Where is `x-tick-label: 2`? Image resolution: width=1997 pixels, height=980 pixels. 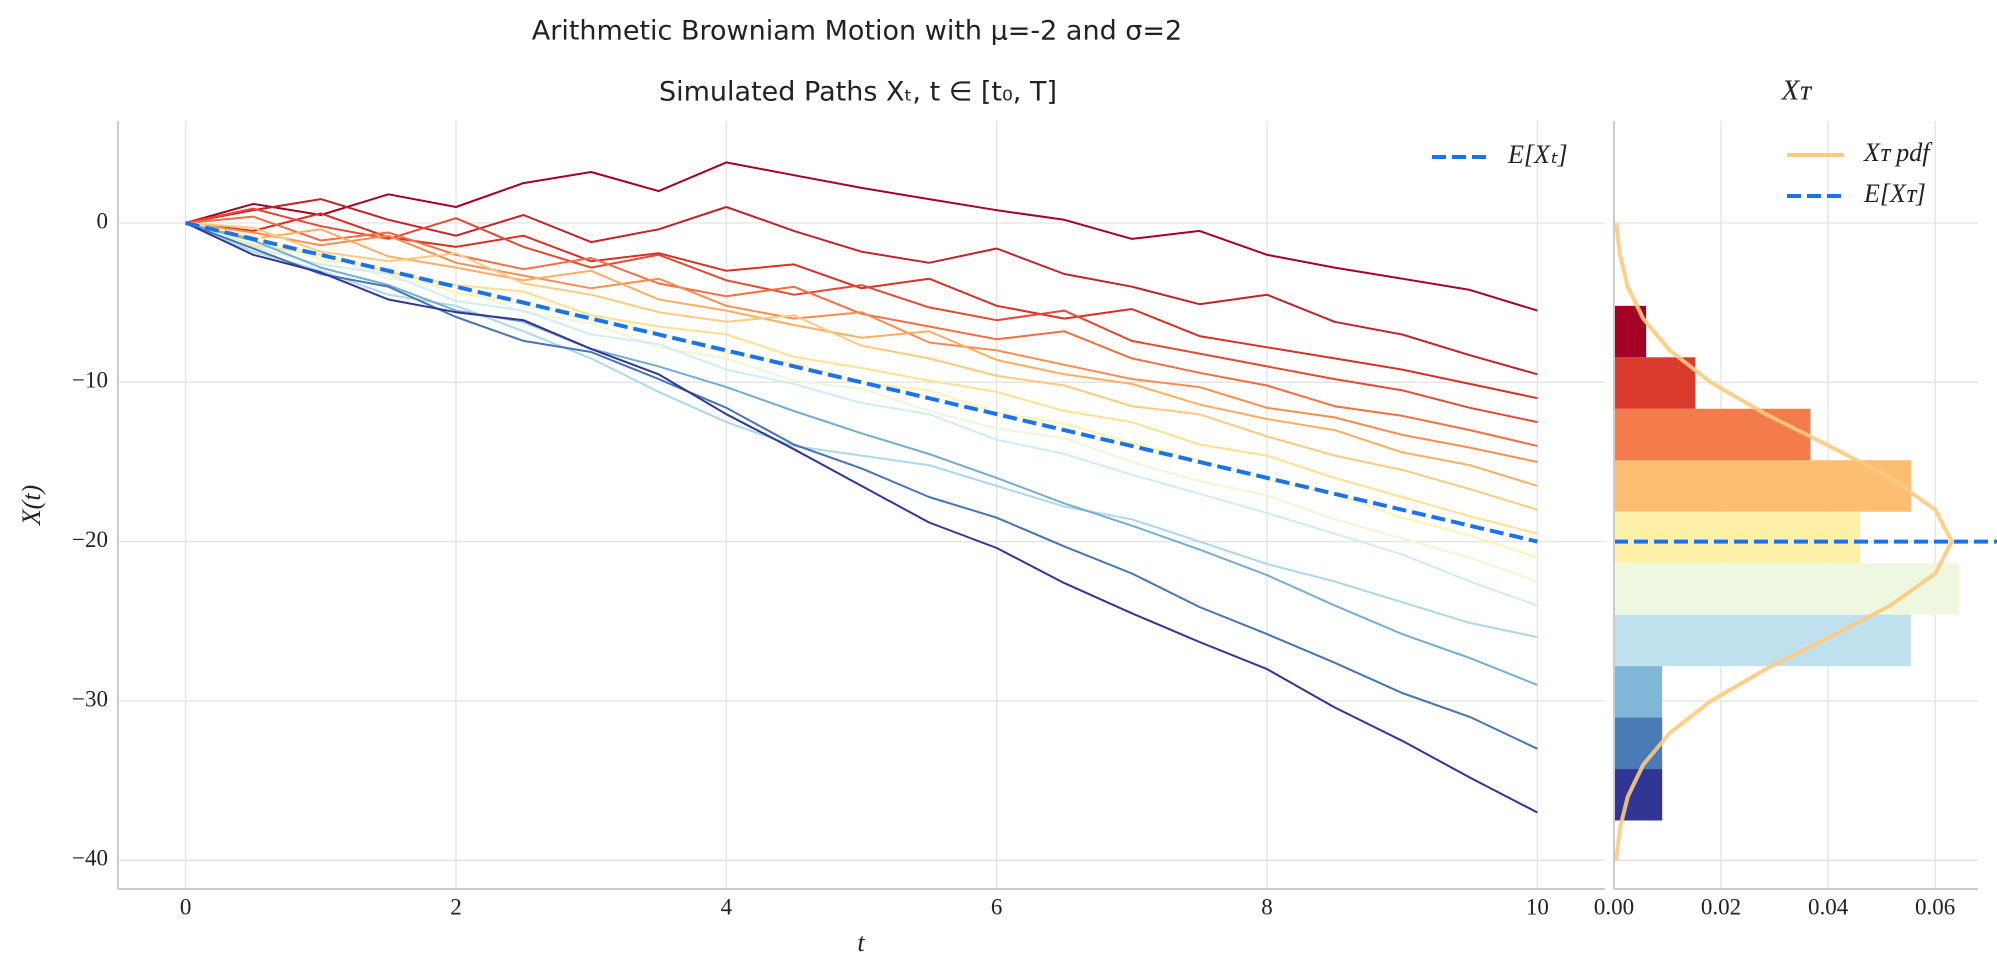 x-tick-label: 2 is located at coordinates (456, 906).